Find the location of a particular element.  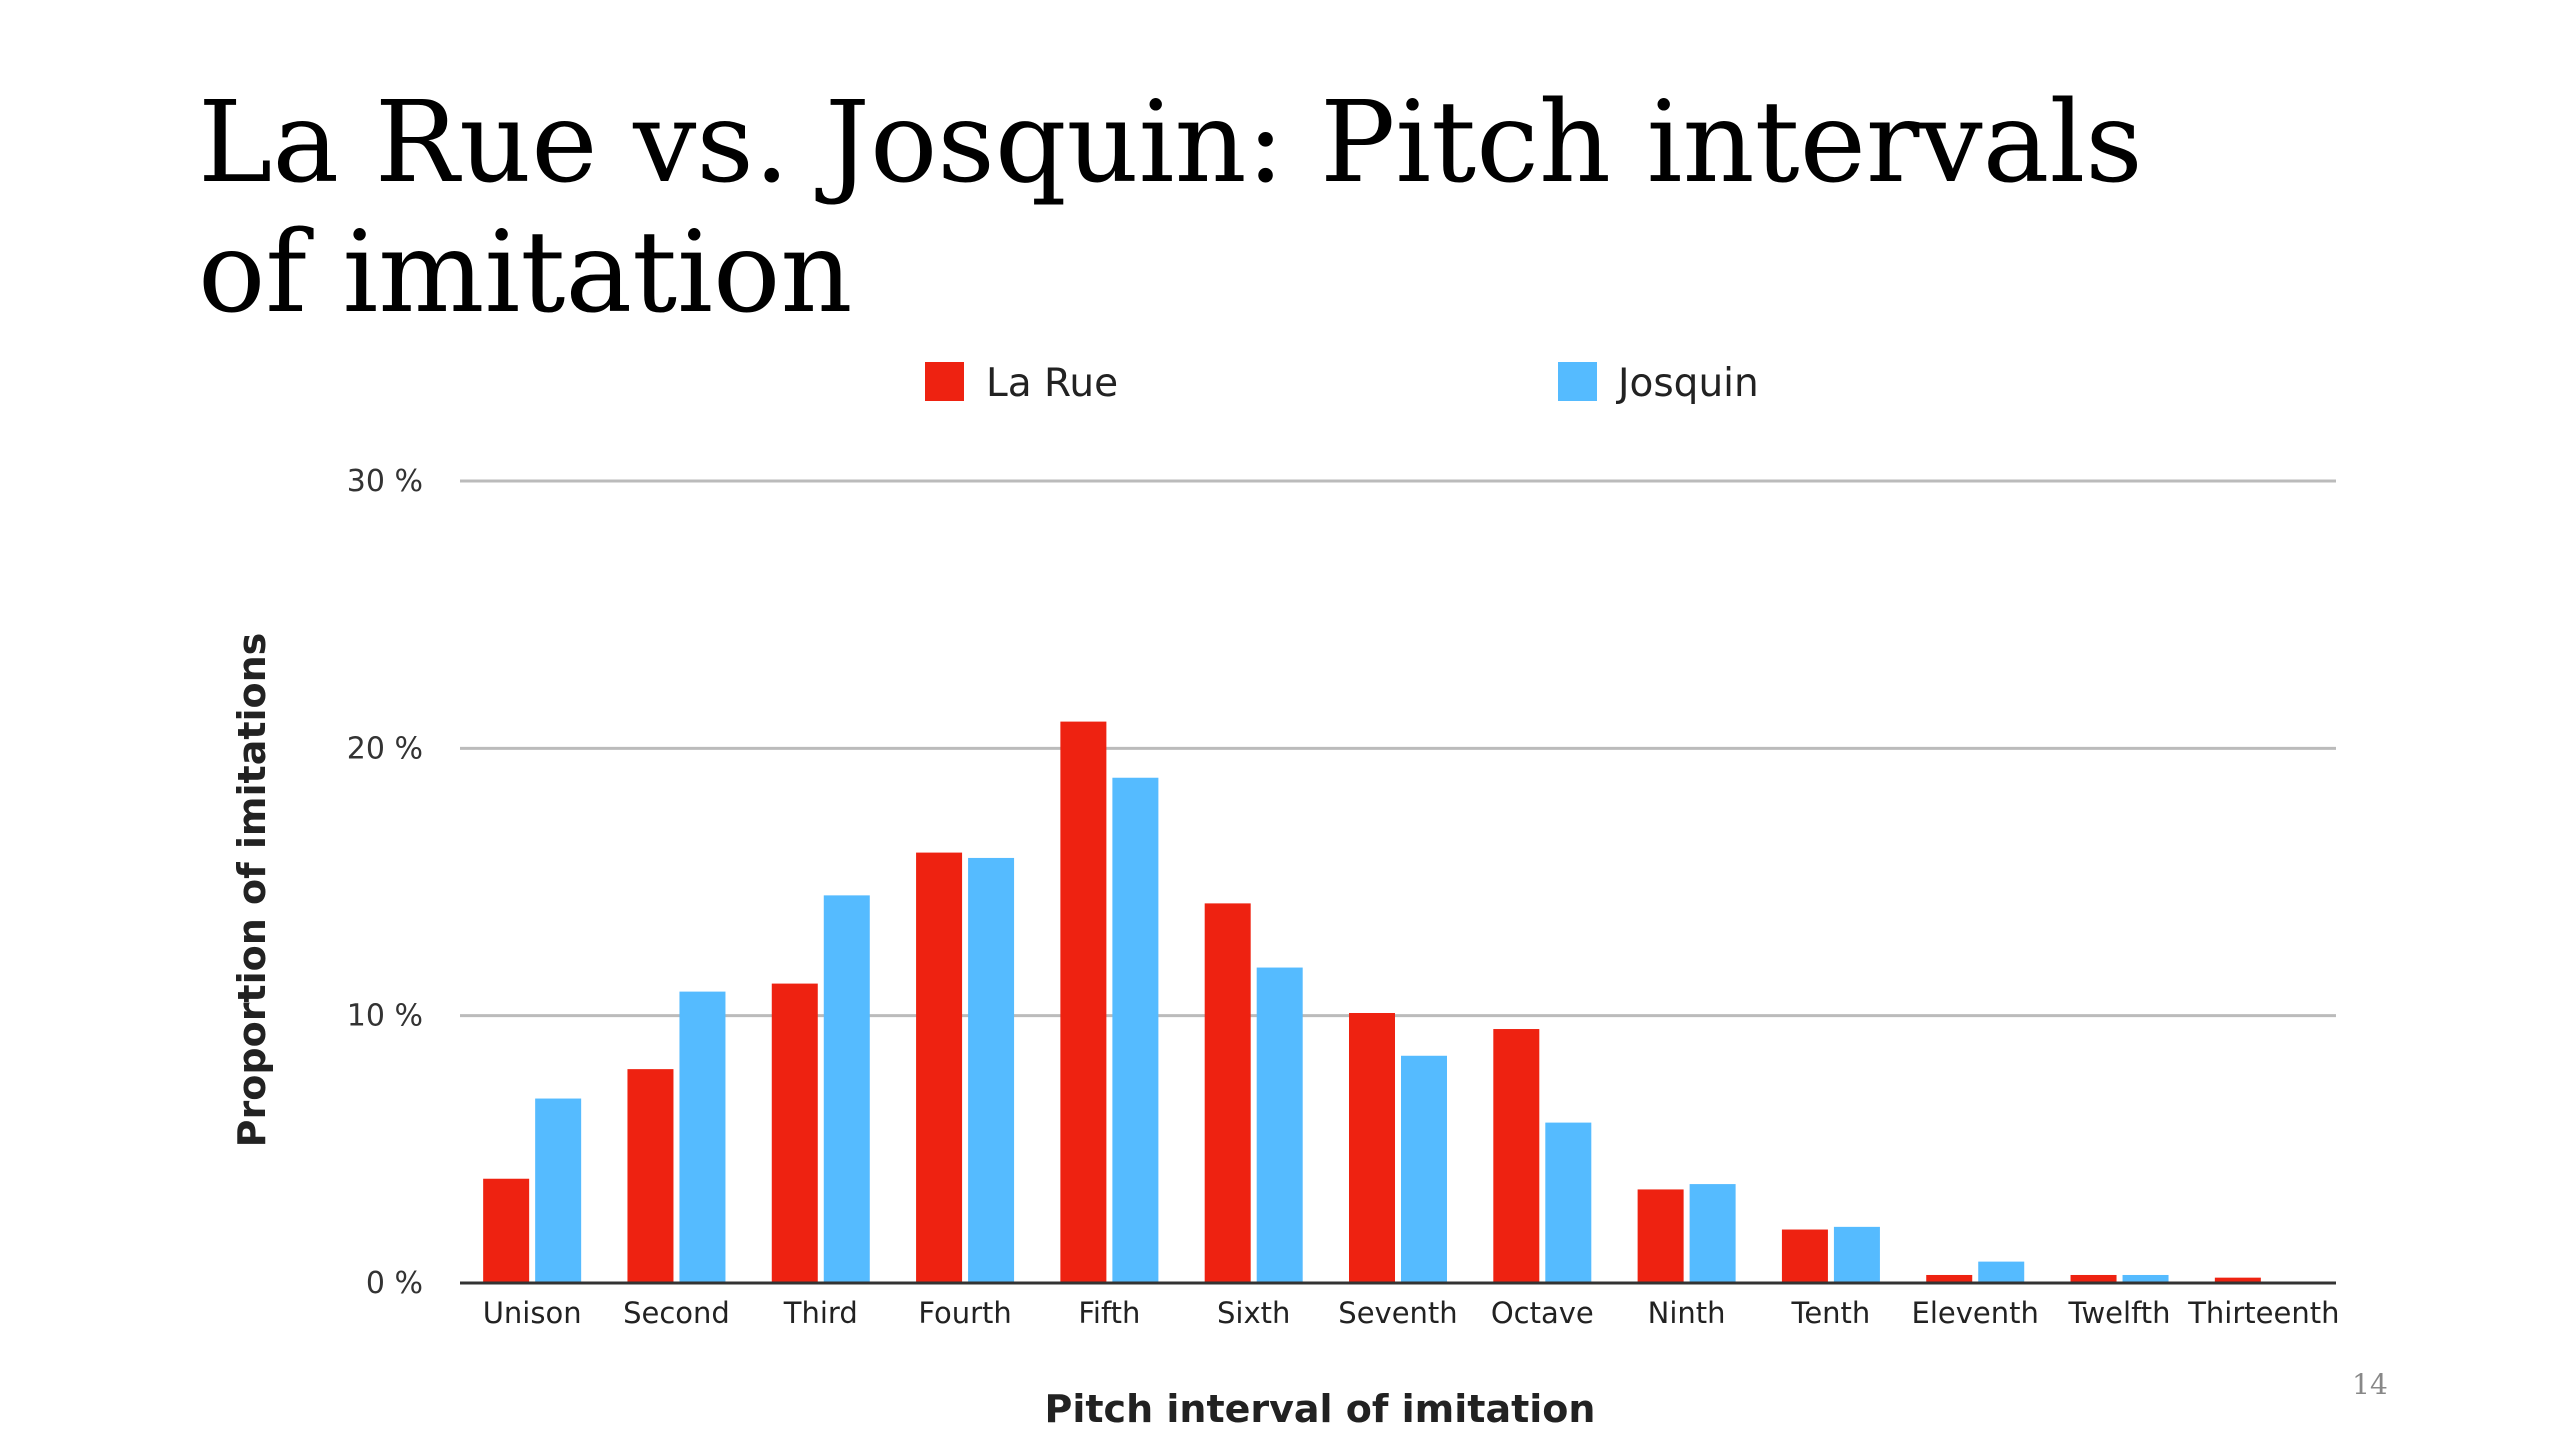

bar-josquin-seventh is located at coordinates (1424, 1169).